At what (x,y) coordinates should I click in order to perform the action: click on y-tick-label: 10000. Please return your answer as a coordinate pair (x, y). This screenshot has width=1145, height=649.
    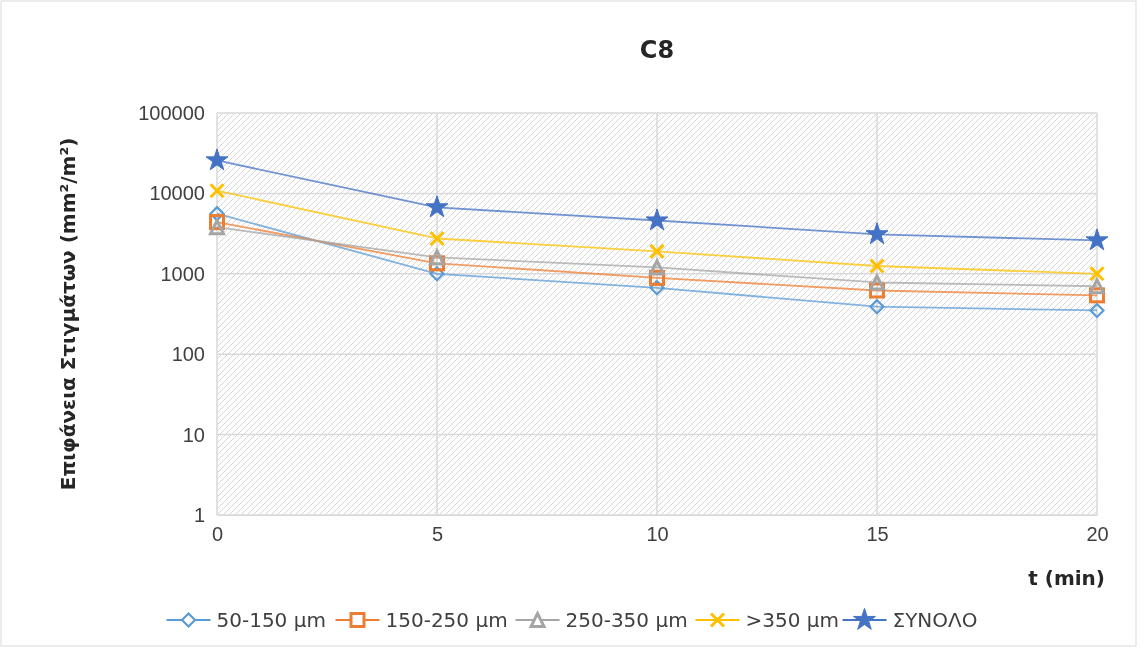
    Looking at the image, I should click on (177, 193).